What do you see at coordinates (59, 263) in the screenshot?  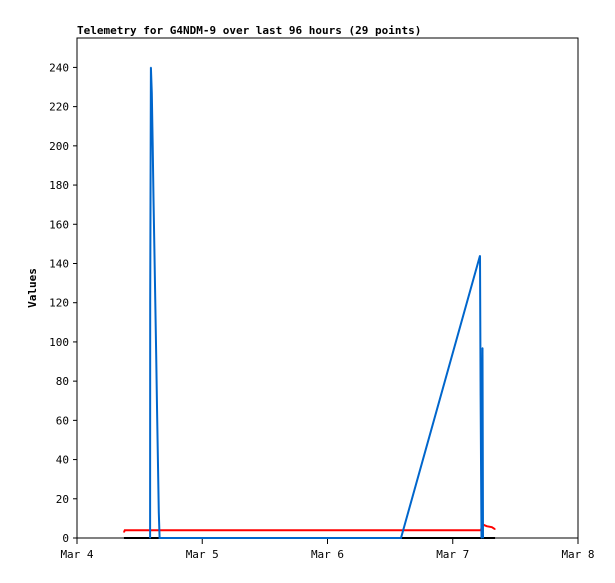 I see `y-tick-label: 140` at bounding box center [59, 263].